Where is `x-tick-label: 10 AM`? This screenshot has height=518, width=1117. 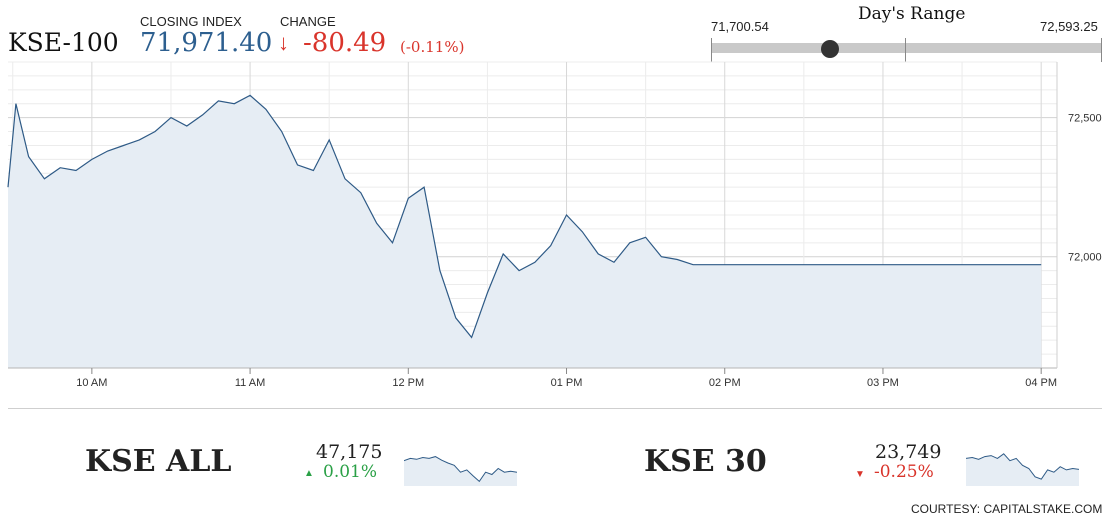
x-tick-label: 10 AM is located at coordinates (91, 383).